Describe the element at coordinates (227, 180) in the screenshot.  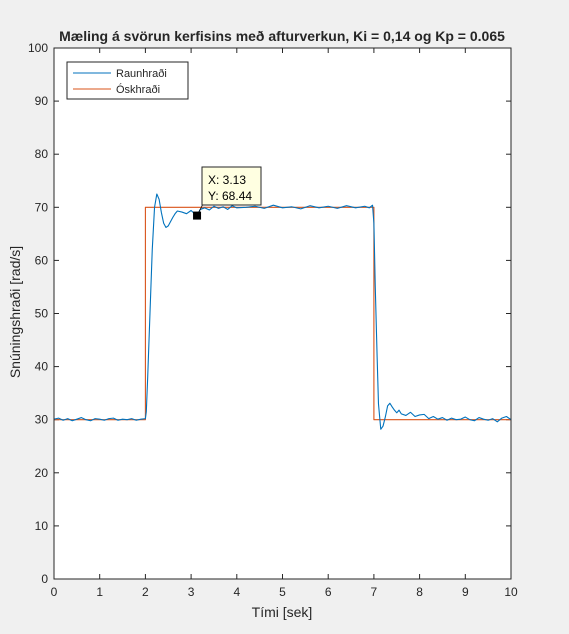
I see `data-tip-x: X: 3.13` at that location.